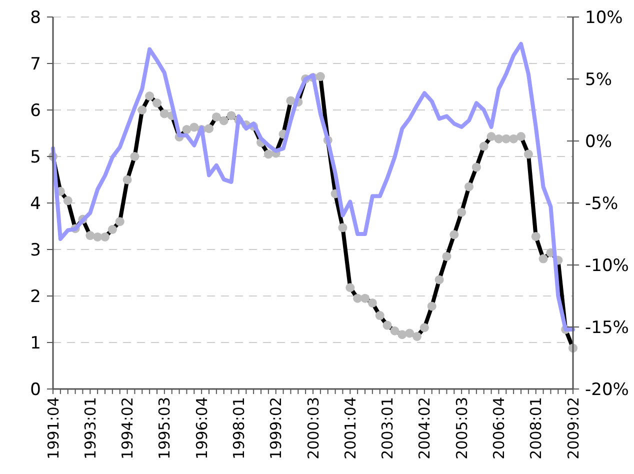 The image size is (634, 474). Describe the element at coordinates (276, 428) in the screenshot. I see `x-tick-label: 1999:02` at that location.